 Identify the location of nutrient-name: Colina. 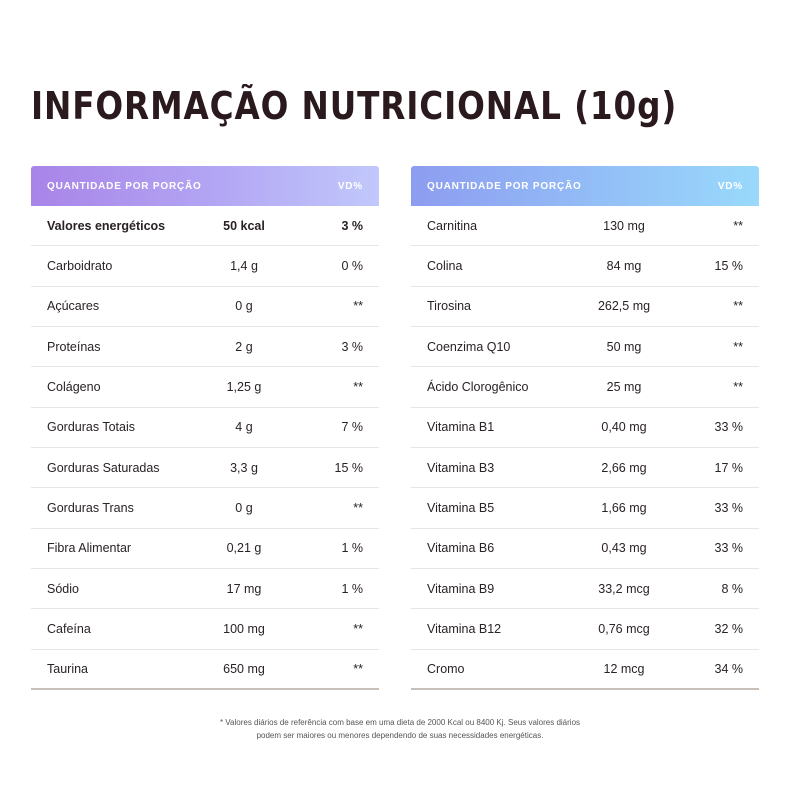
(445, 265).